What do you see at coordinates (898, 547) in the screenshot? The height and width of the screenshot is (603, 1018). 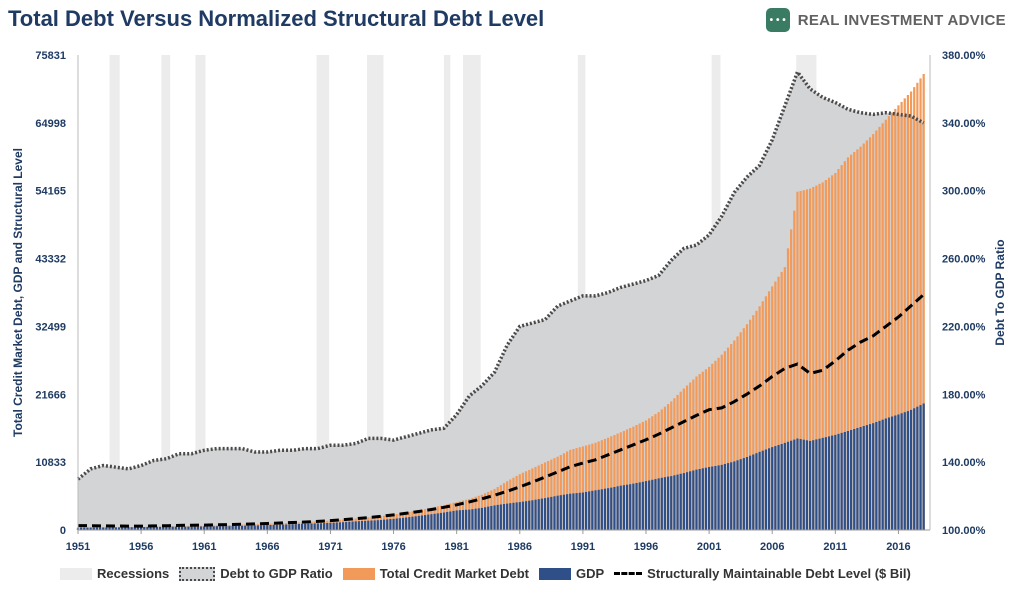 I see `x-tick-label: 2016` at bounding box center [898, 547].